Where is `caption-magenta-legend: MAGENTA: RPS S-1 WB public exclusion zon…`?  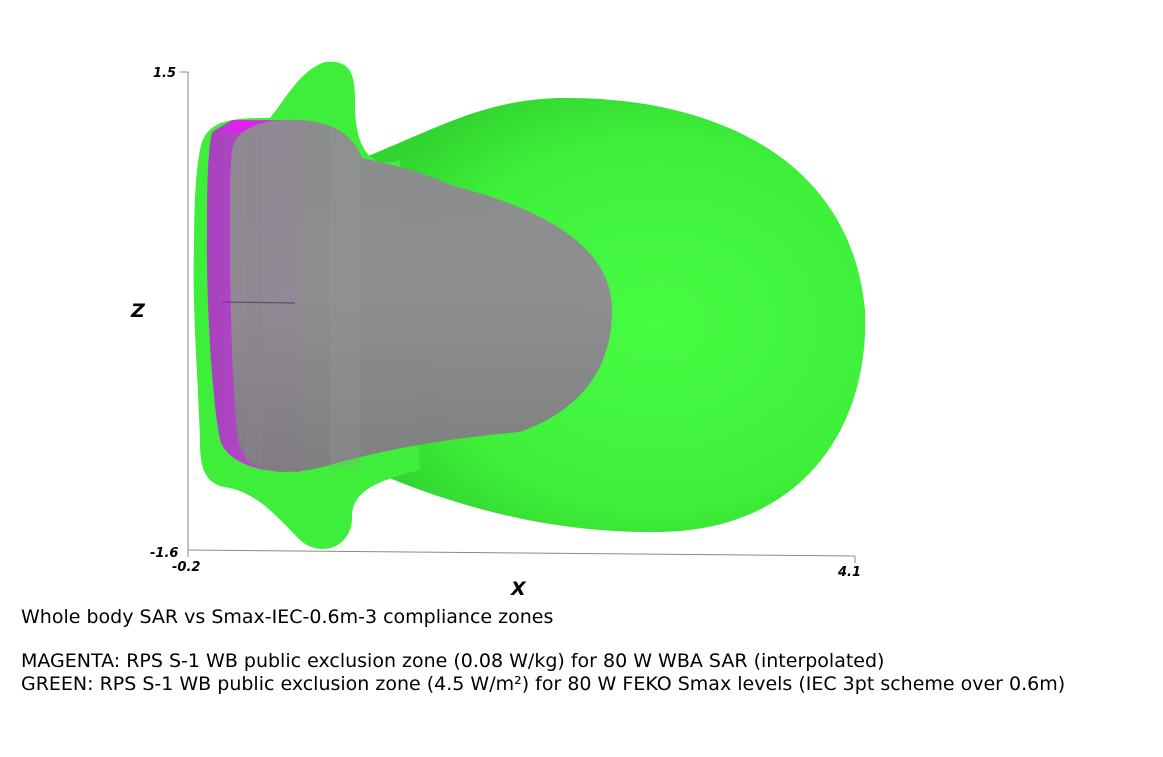 caption-magenta-legend: MAGENTA: RPS S-1 WB public exclusion zon… is located at coordinates (453, 661).